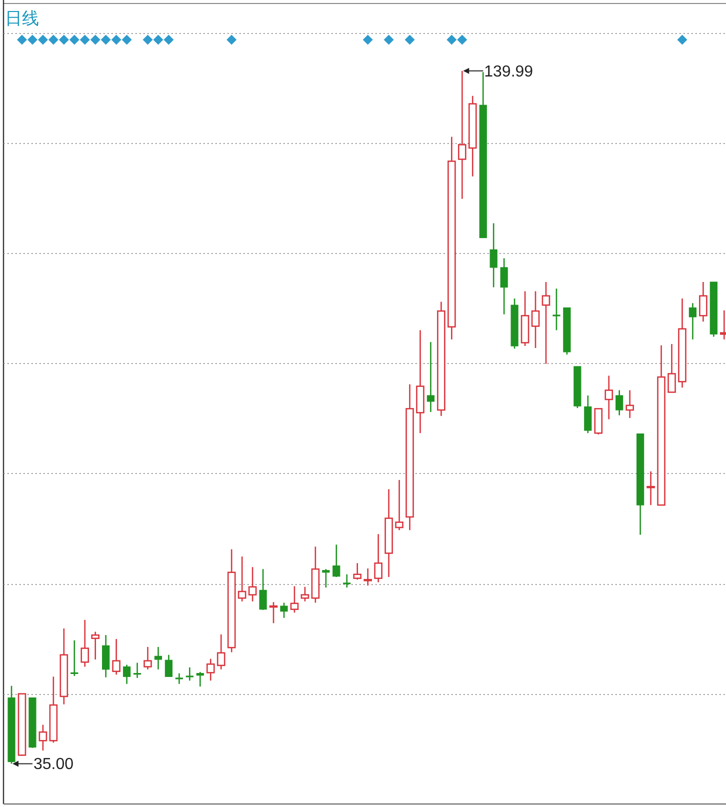 The image size is (726, 807). I want to click on annotation: 35.00, so click(54, 765).